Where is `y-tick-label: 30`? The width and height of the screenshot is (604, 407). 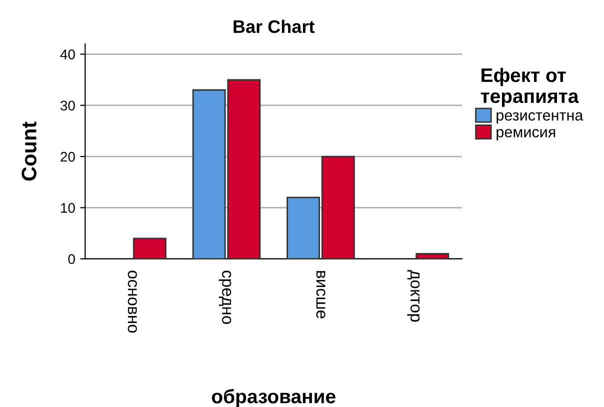
y-tick-label: 30 is located at coordinates (67, 105).